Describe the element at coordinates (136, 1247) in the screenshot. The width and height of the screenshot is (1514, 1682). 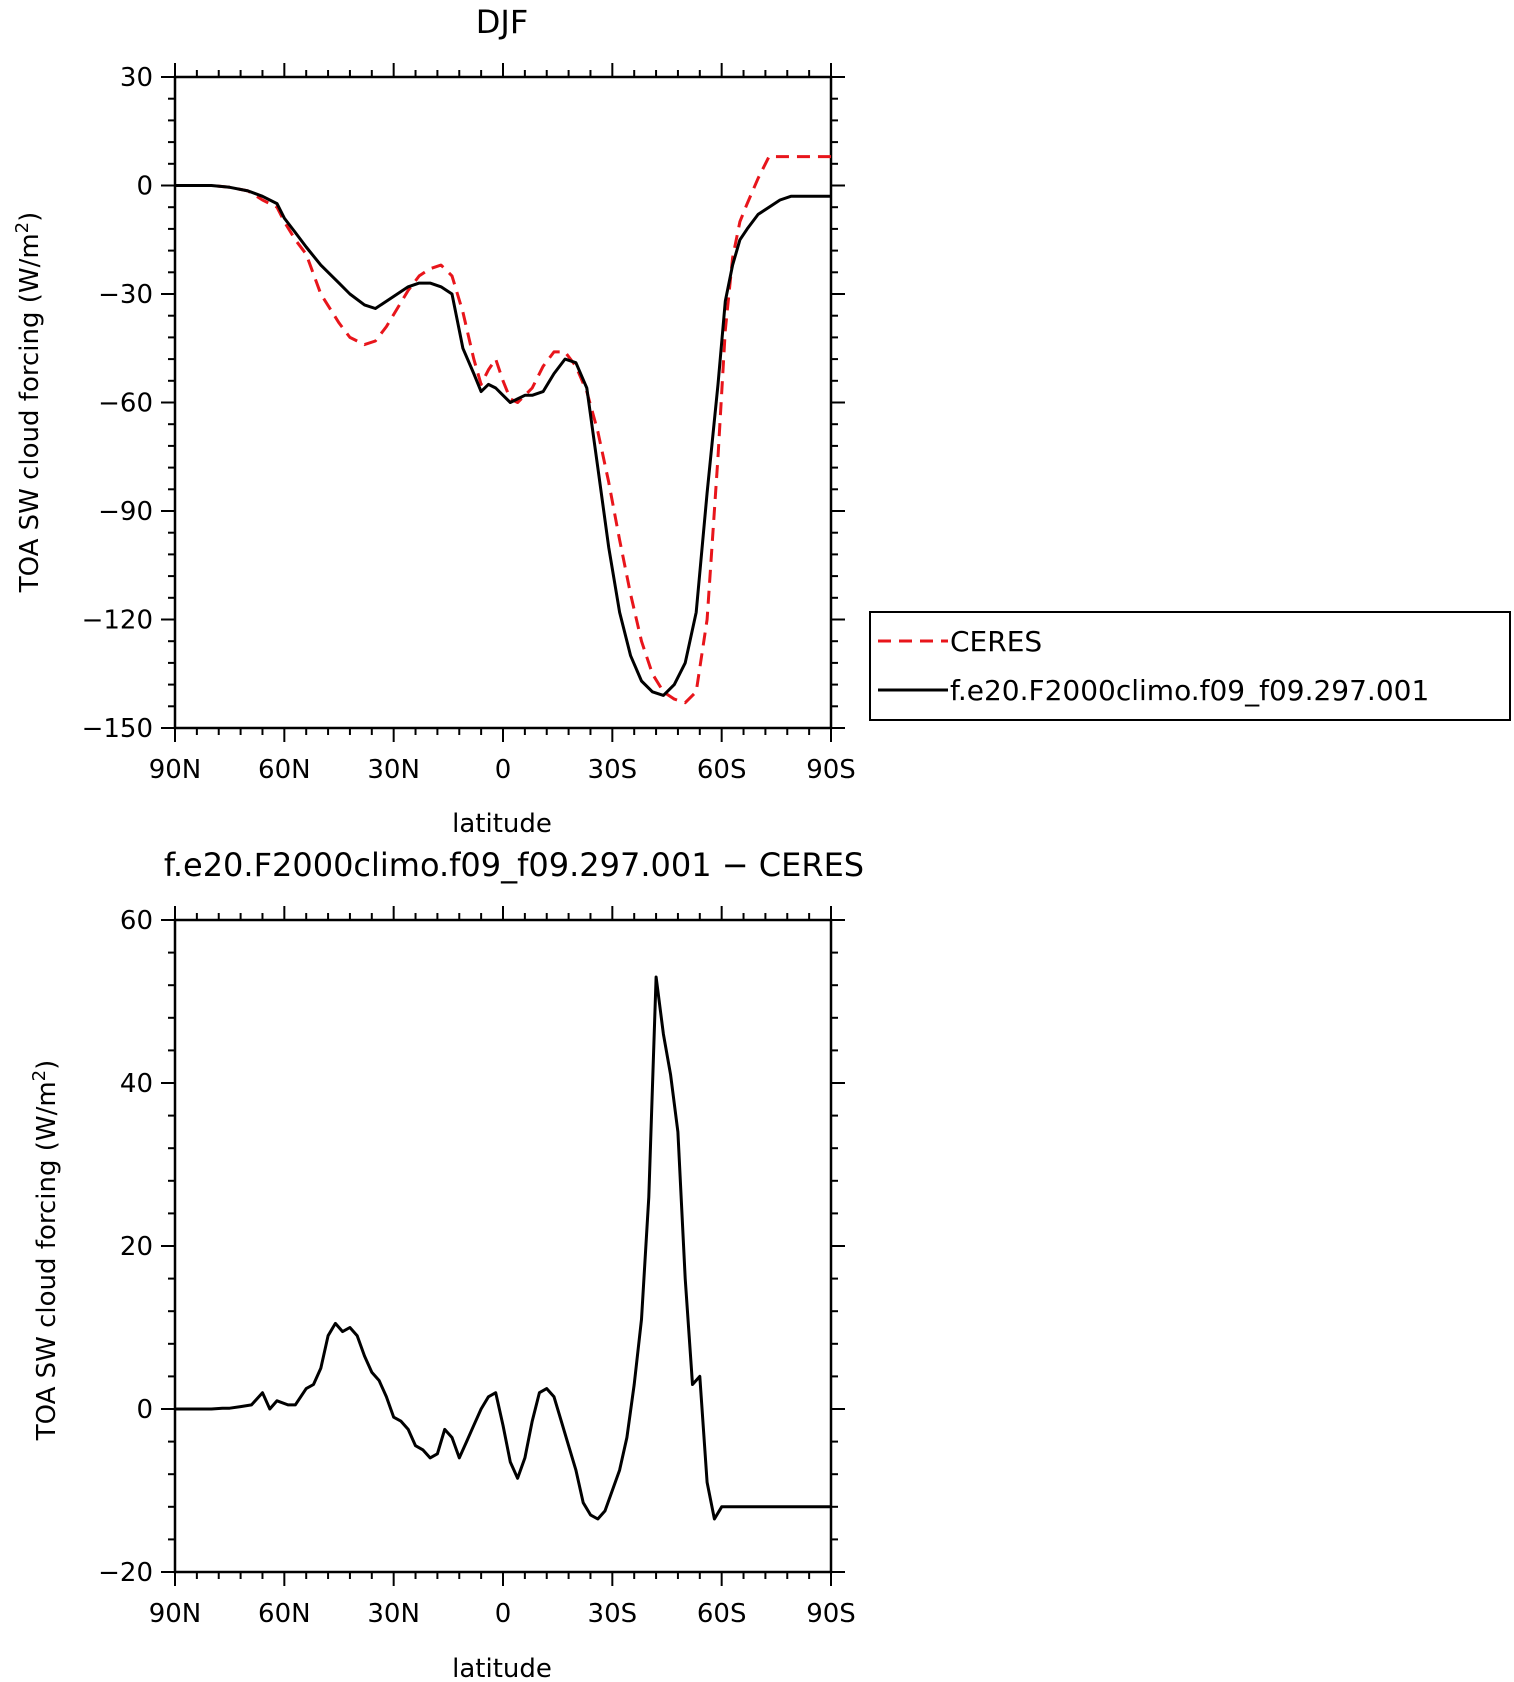
I see `y-tick-label: 20` at that location.